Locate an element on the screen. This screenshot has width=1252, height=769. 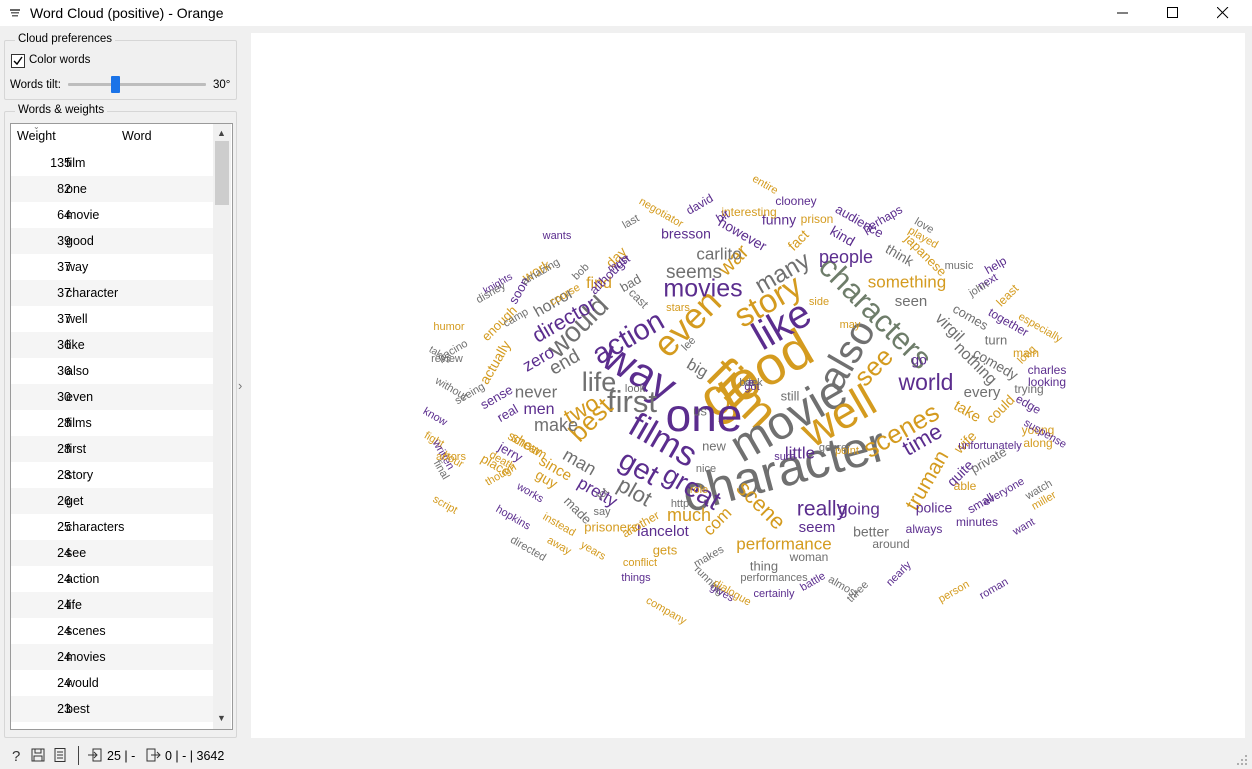
cloud-word: want is located at coordinates (1023, 527).